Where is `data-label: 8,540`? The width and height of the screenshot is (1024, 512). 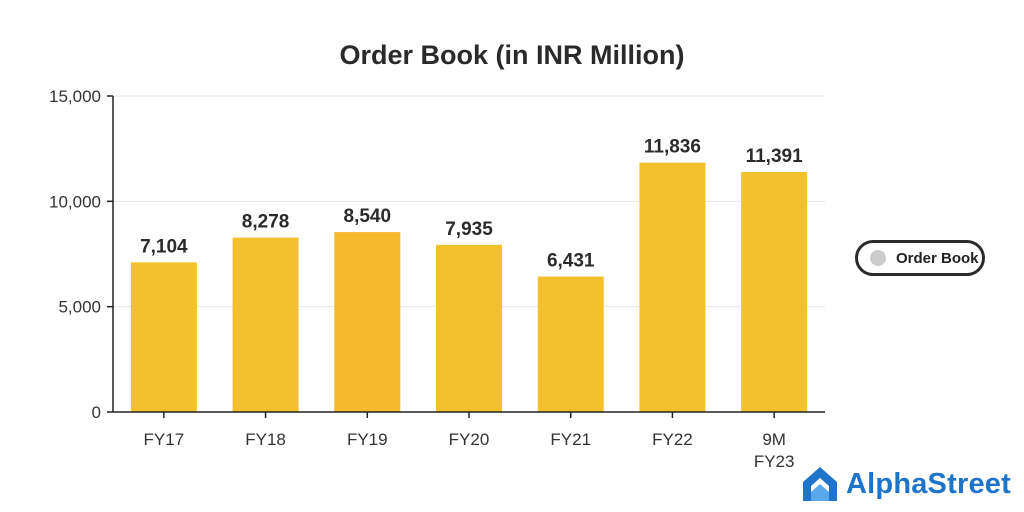
data-label: 8,540 is located at coordinates (368, 216).